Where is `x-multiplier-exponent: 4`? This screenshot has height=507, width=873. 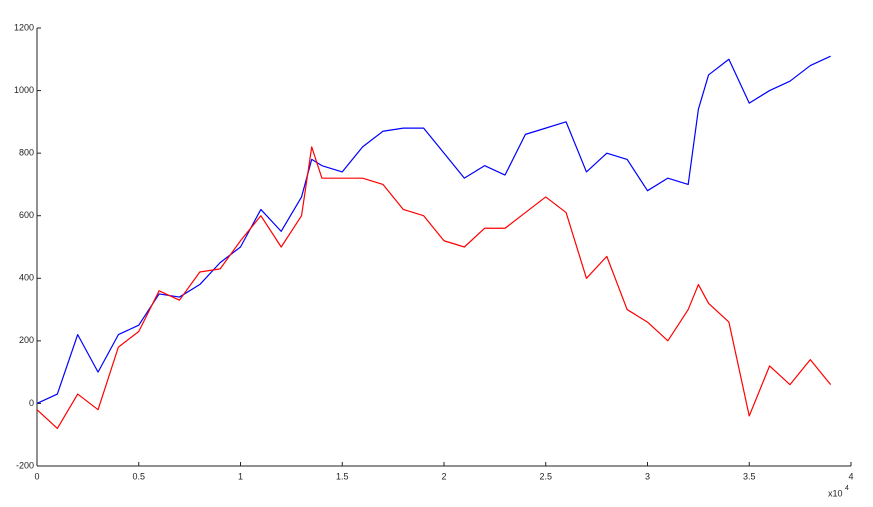
x-multiplier-exponent: 4 is located at coordinates (847, 488).